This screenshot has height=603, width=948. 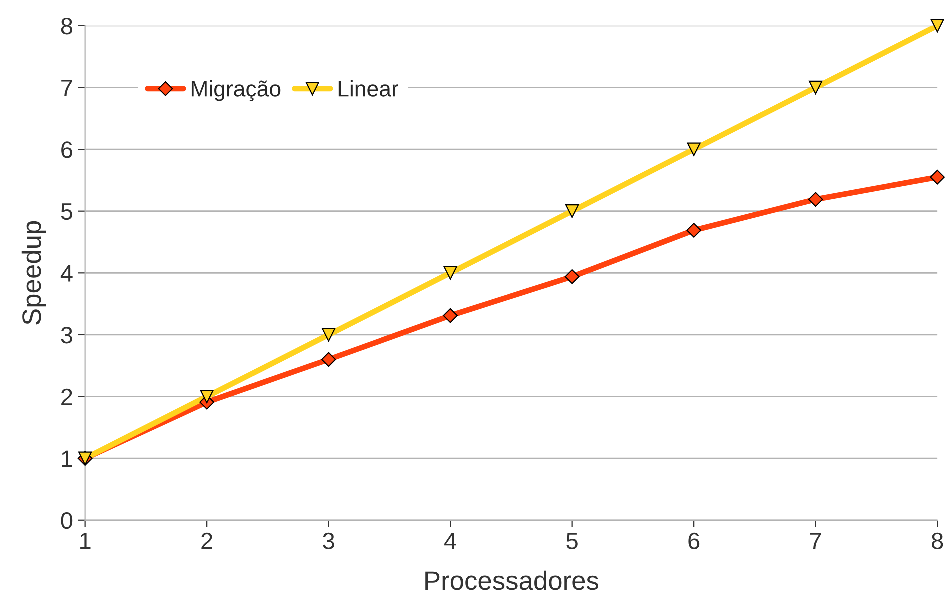 I want to click on y-tick-label: 2, so click(x=67, y=397).